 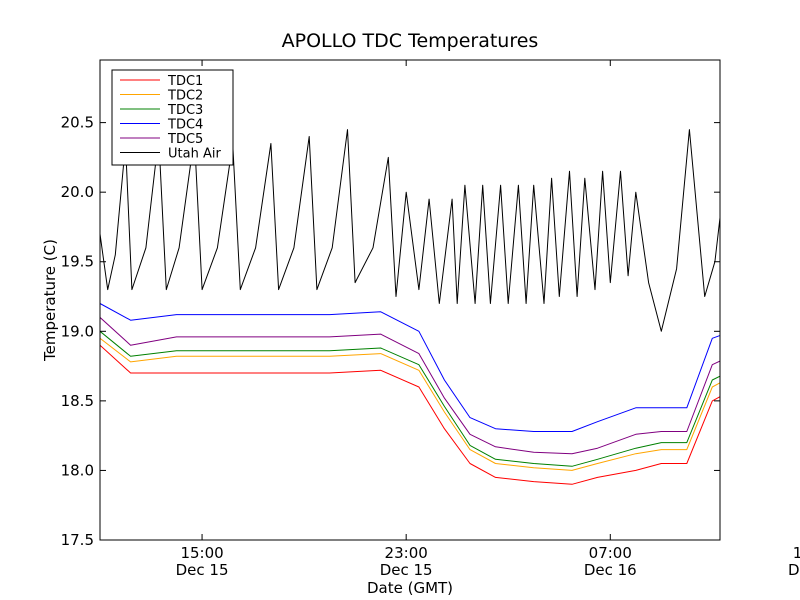 I want to click on y-tick-label: 18.0, so click(x=77, y=470).